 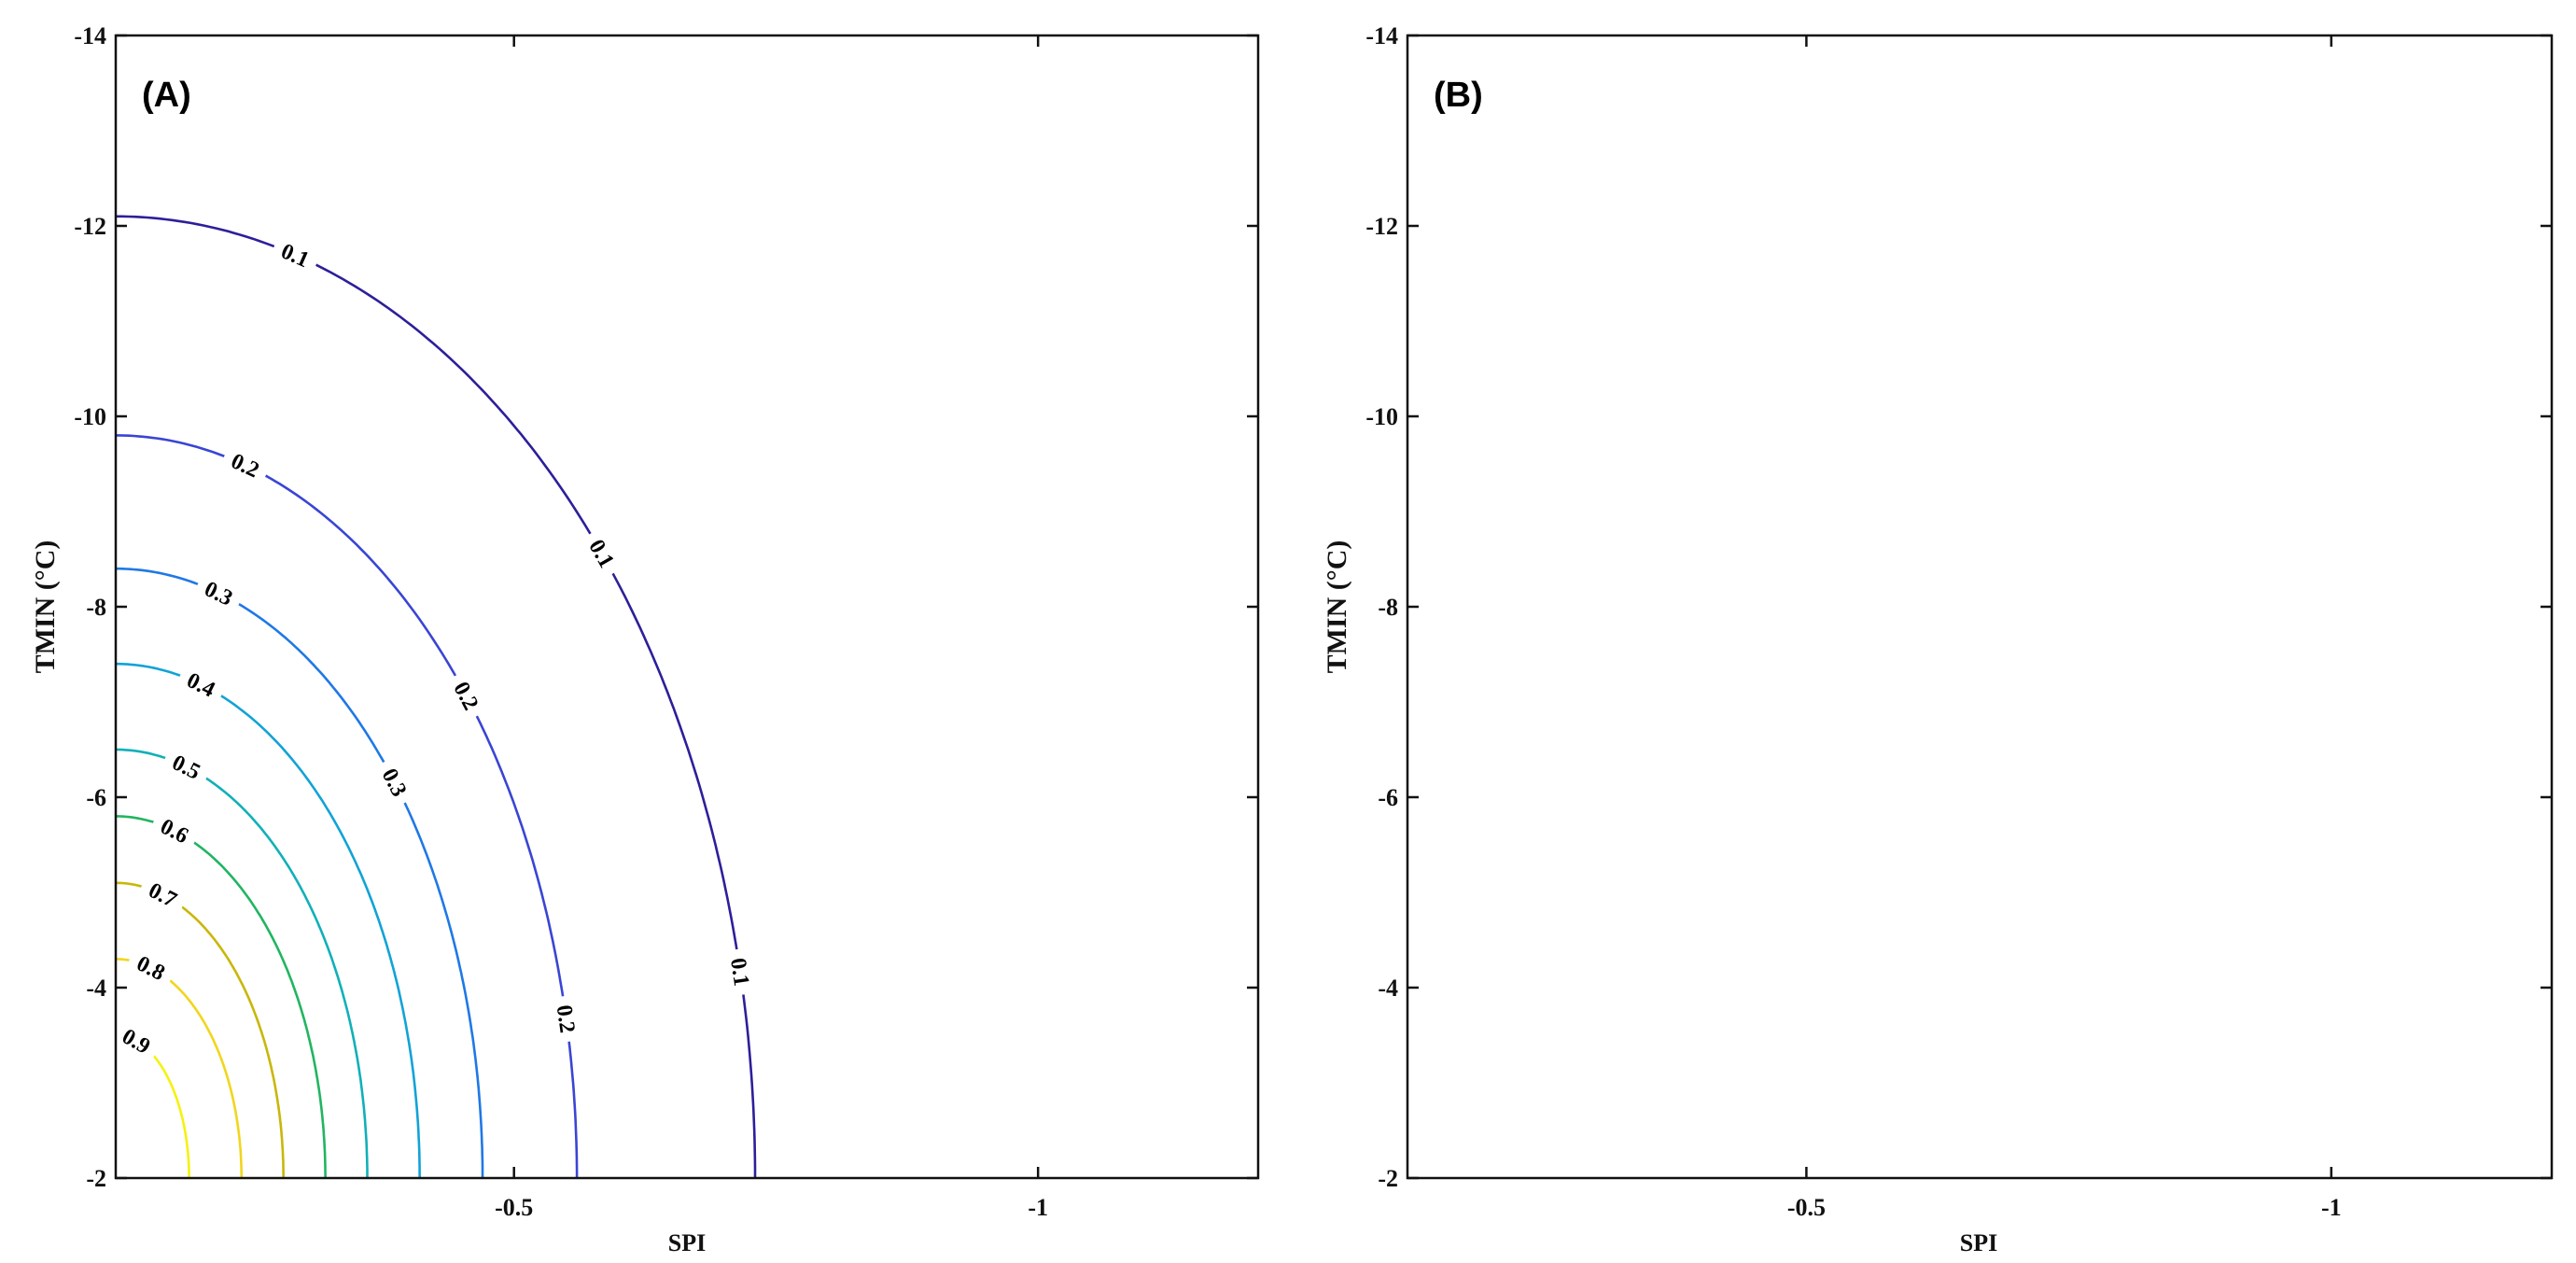 I want to click on contour-label-text: 0.1, so click(x=739, y=972).